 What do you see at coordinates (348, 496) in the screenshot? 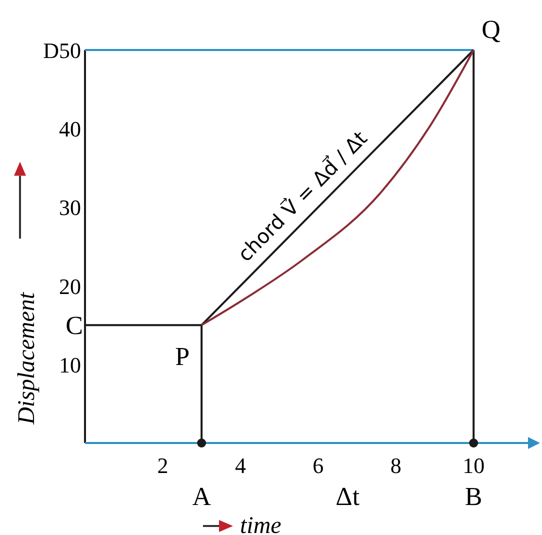
I see `text: Δt` at bounding box center [348, 496].